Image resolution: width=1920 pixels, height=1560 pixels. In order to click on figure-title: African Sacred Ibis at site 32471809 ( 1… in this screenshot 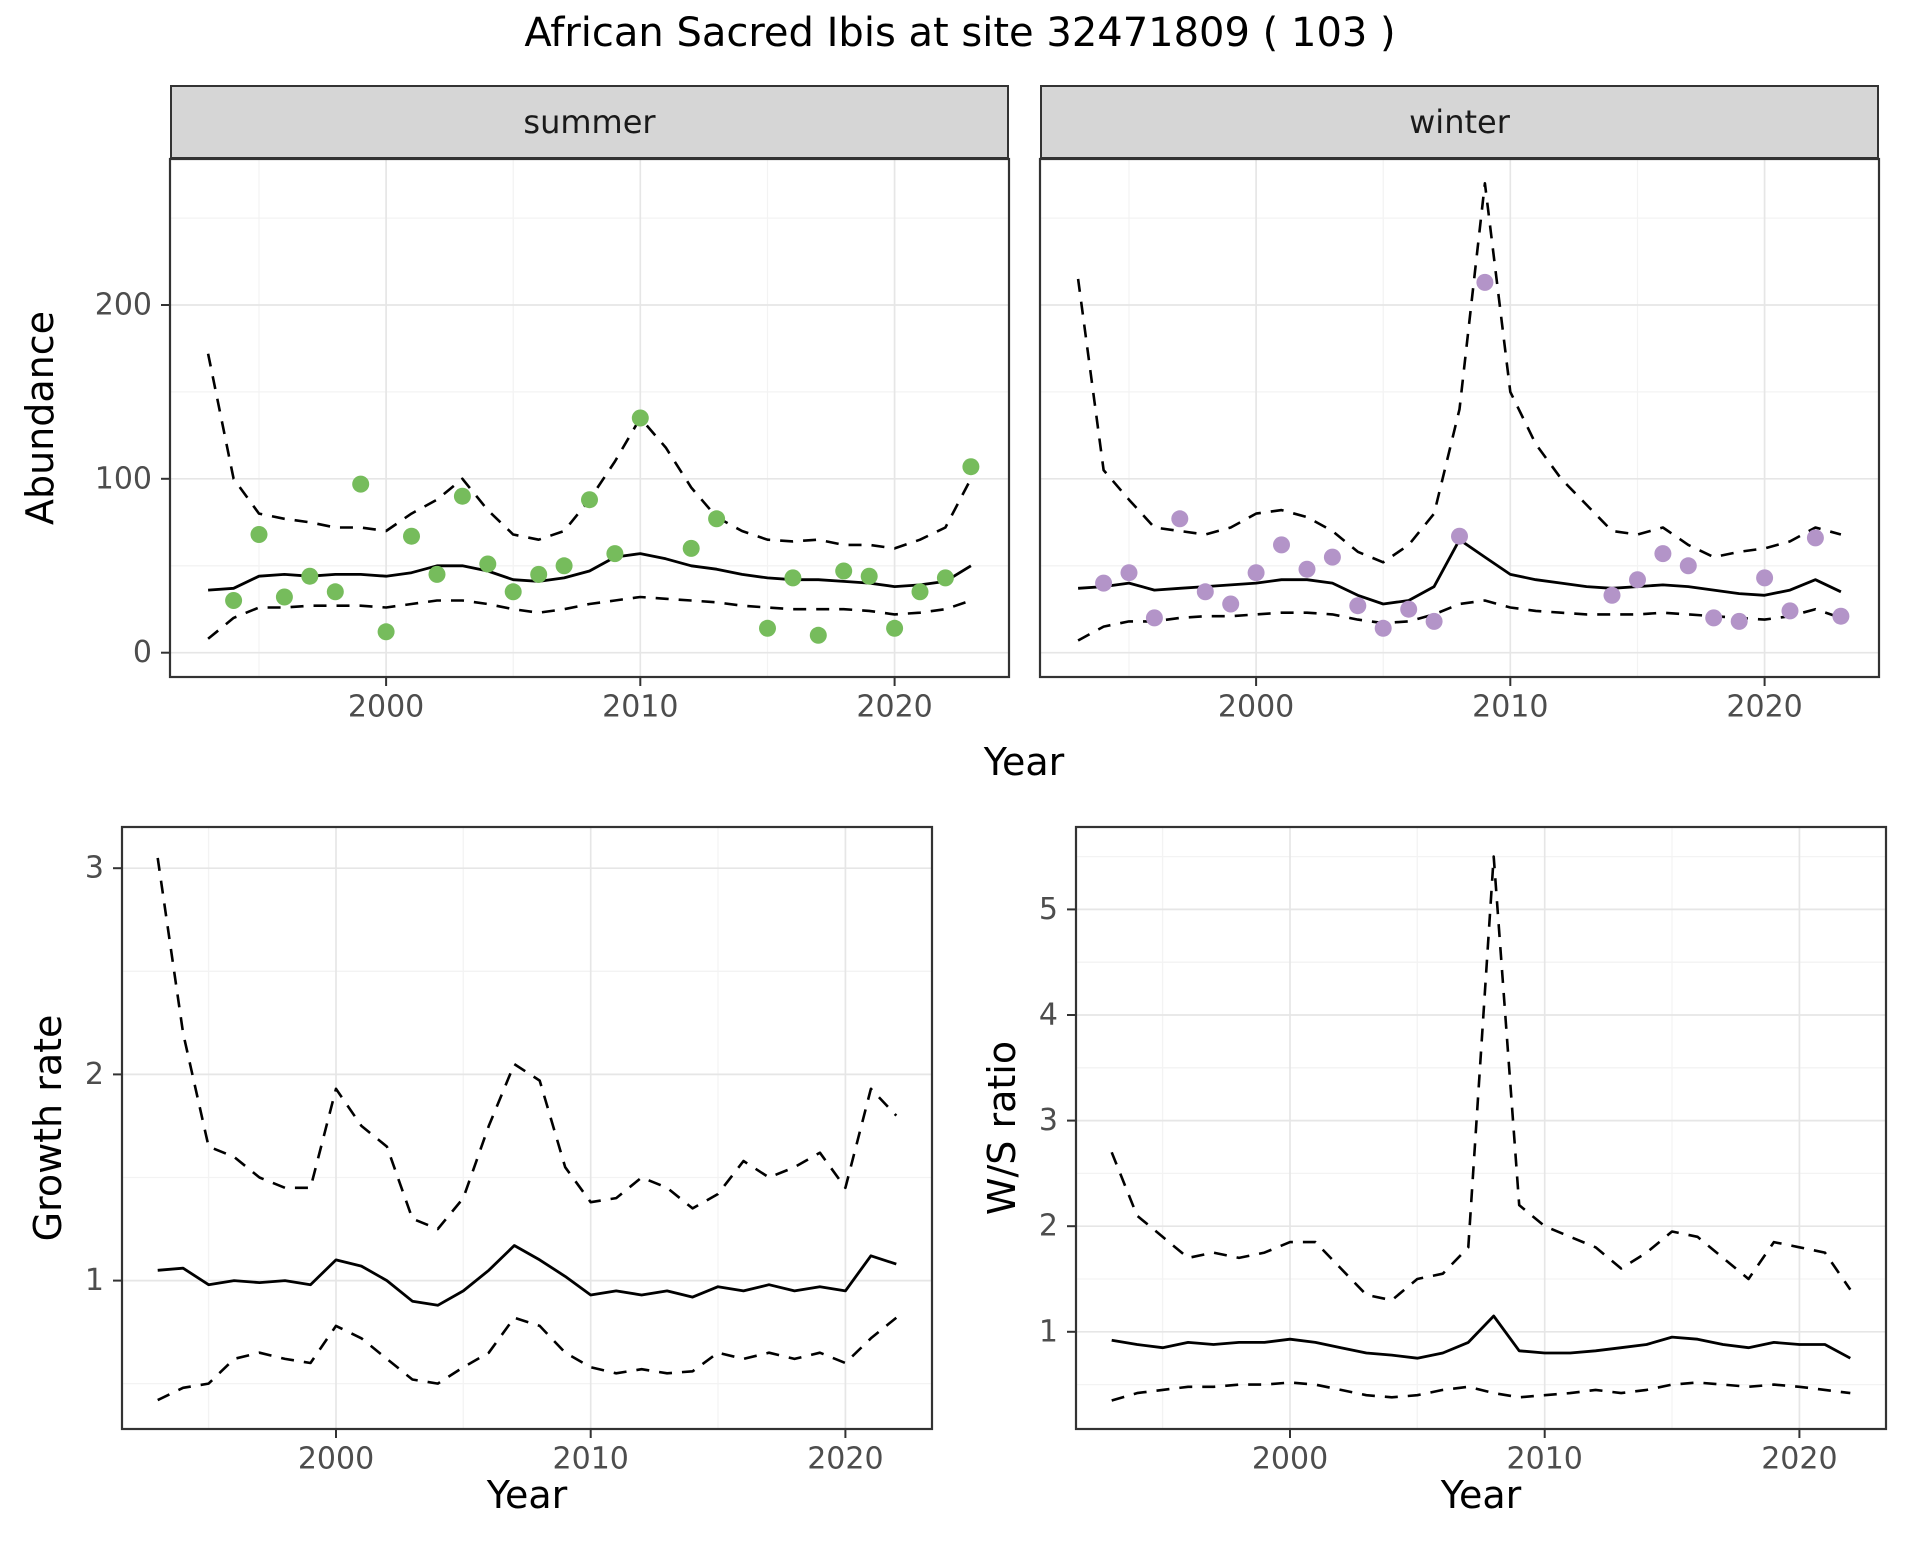, I will do `click(960, 33)`.